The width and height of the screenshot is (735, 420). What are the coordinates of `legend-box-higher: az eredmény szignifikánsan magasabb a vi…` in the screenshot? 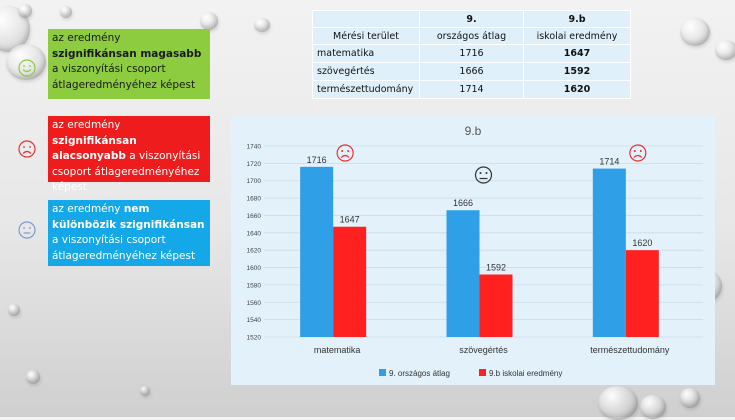 It's located at (129, 64).